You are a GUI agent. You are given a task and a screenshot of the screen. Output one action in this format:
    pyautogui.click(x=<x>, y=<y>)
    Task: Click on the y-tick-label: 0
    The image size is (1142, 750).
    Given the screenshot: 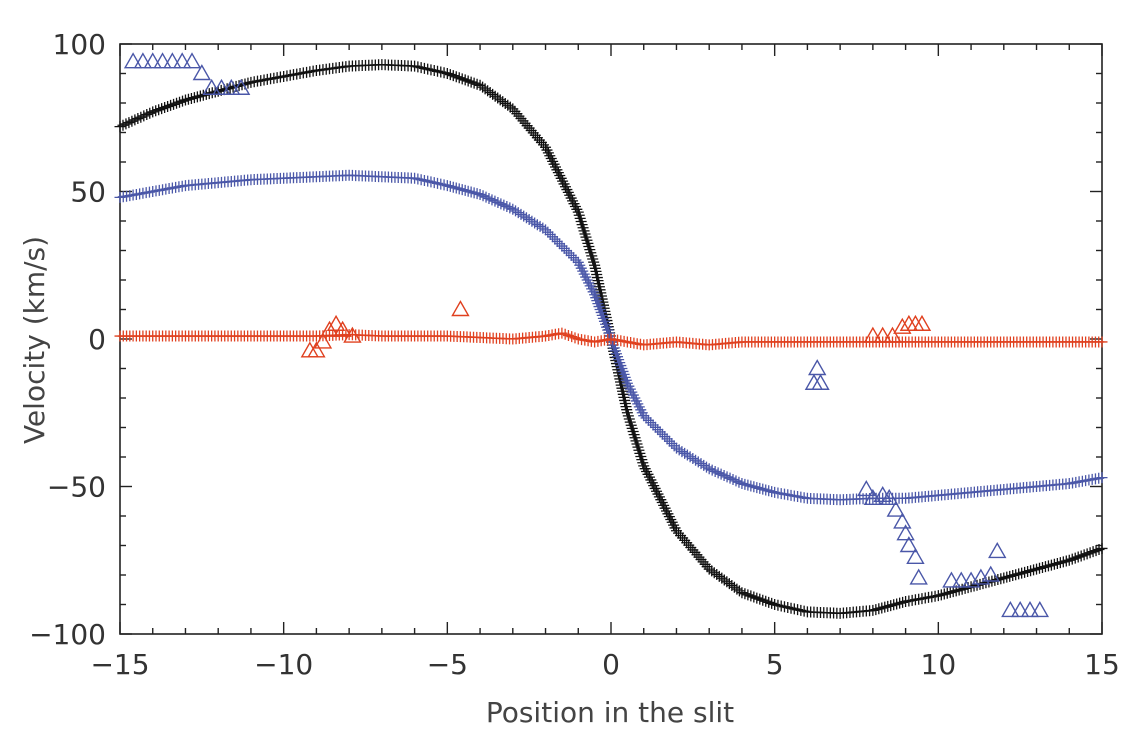 What is the action you would take?
    pyautogui.click(x=97, y=339)
    